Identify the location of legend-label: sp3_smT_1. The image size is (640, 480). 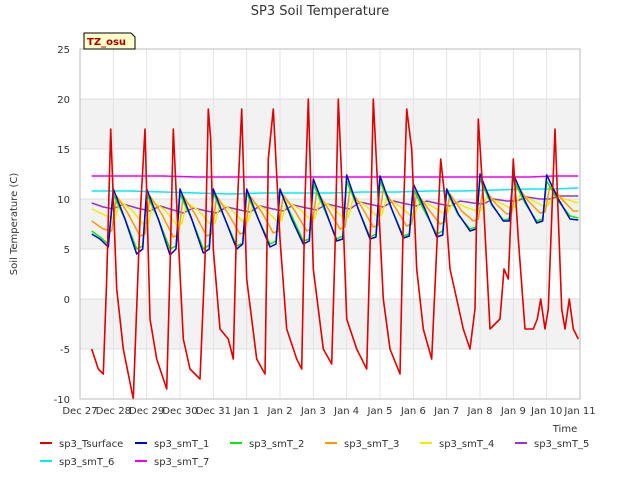
(181, 444).